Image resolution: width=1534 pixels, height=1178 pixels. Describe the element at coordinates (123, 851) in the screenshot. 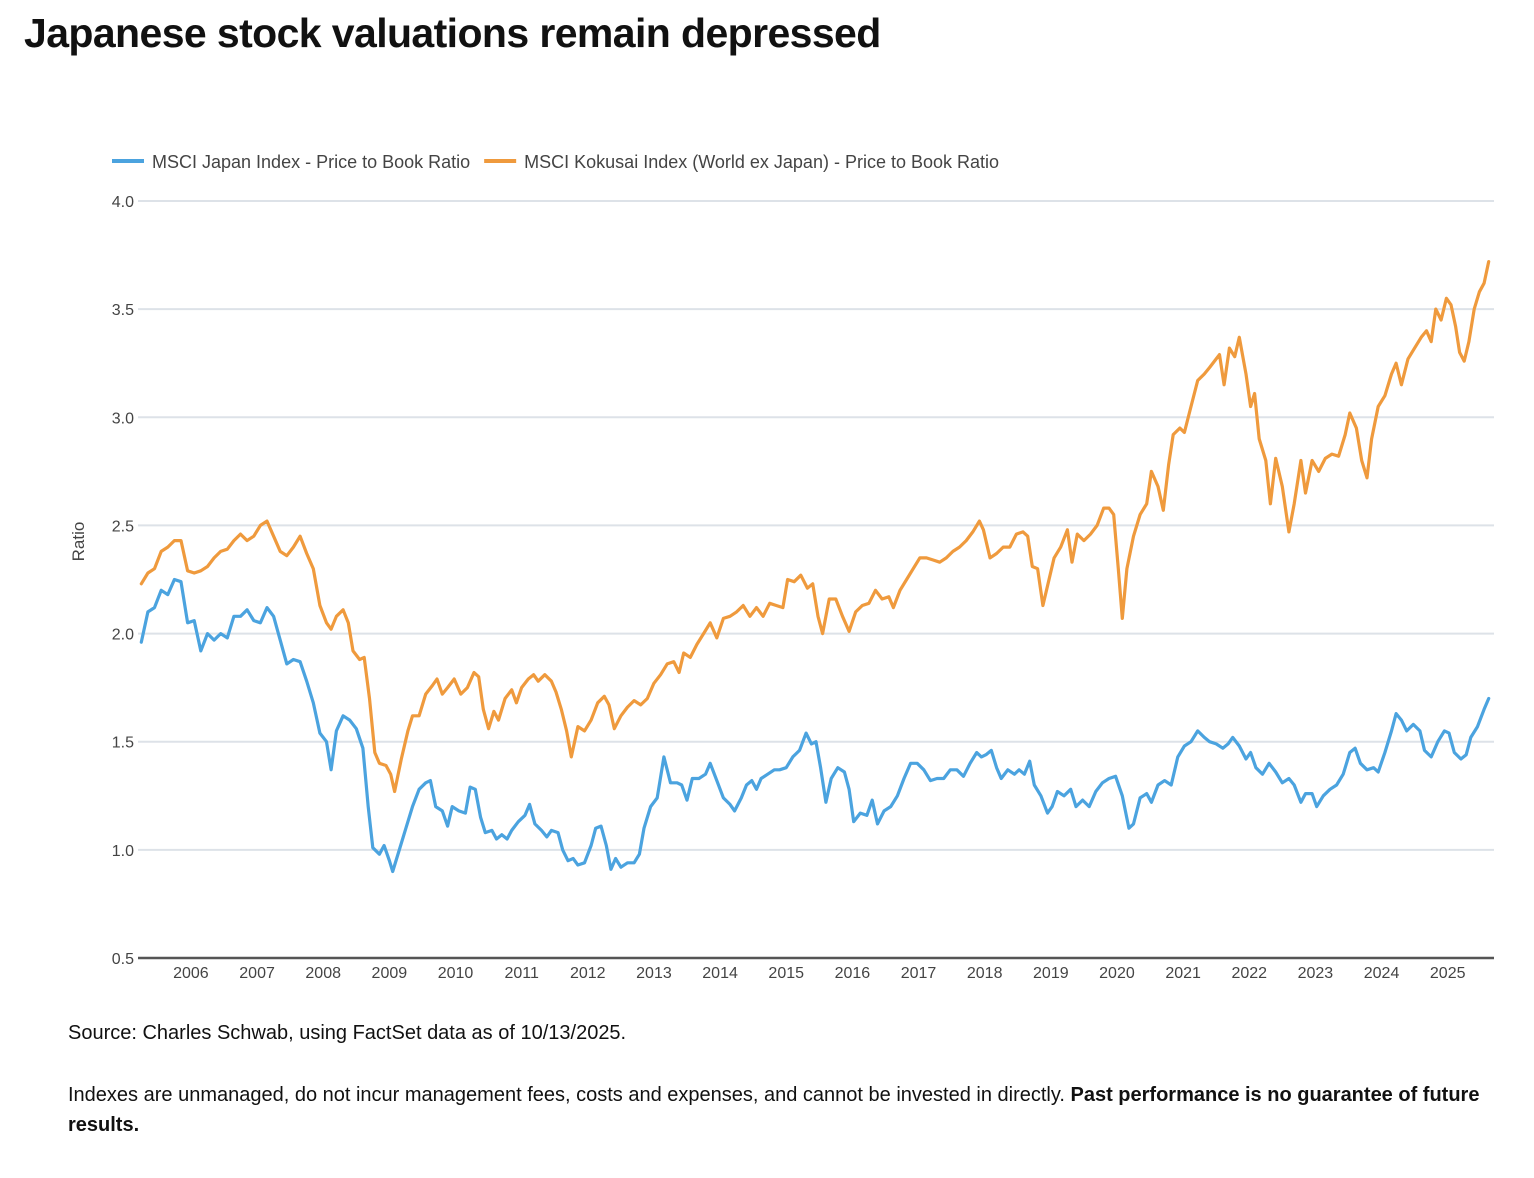

I see `y-tick-label-1.0: 1.0` at that location.